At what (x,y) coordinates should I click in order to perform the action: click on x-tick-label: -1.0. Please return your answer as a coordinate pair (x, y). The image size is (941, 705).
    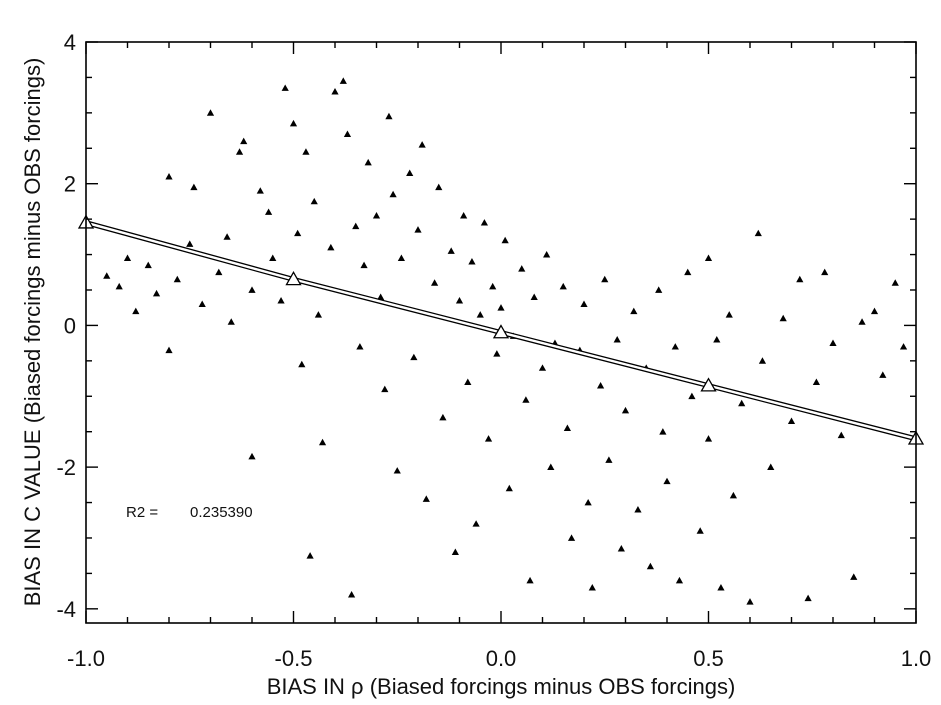
    Looking at the image, I should click on (86, 658).